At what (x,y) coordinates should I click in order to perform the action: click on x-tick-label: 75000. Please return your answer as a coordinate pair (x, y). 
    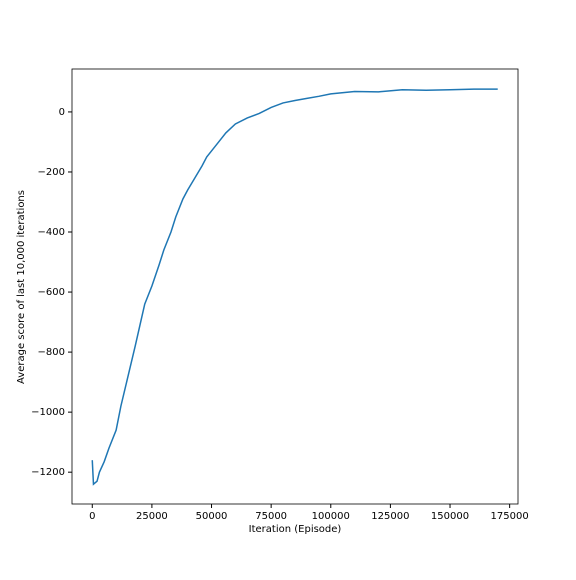
    Looking at the image, I should click on (271, 516).